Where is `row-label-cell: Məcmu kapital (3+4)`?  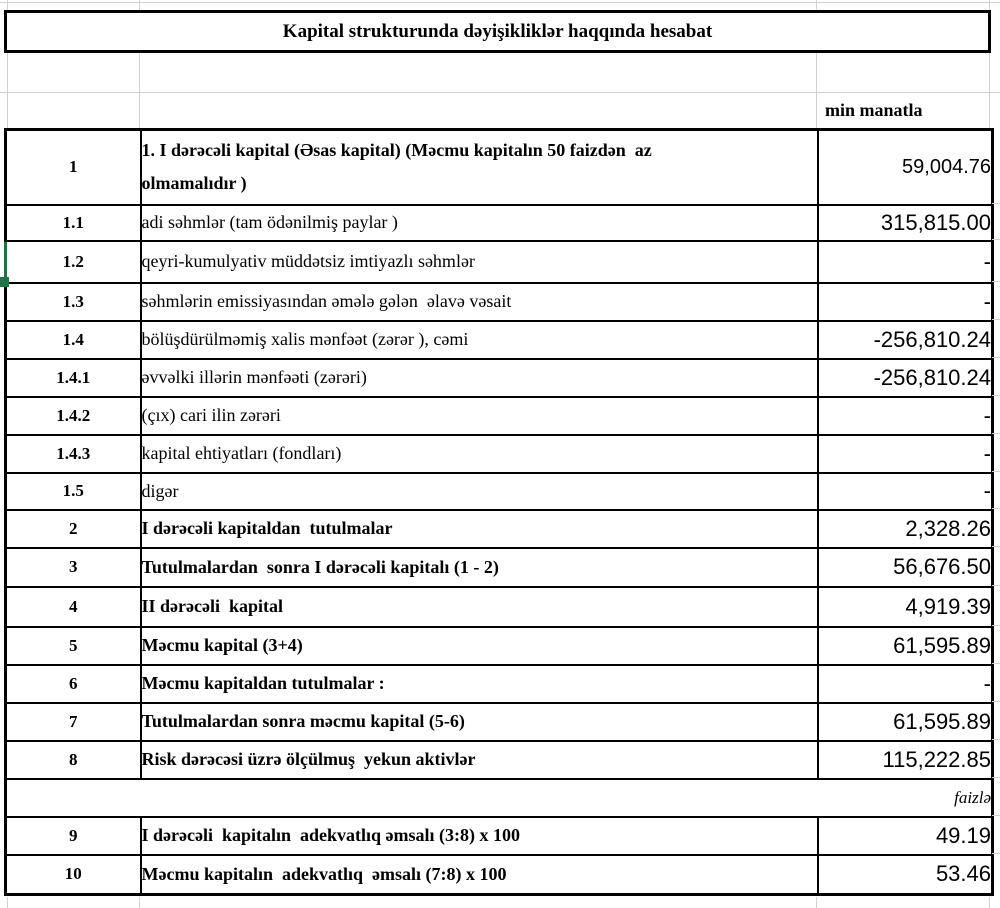 row-label-cell: Məcmu kapital (3+4) is located at coordinates (479, 645).